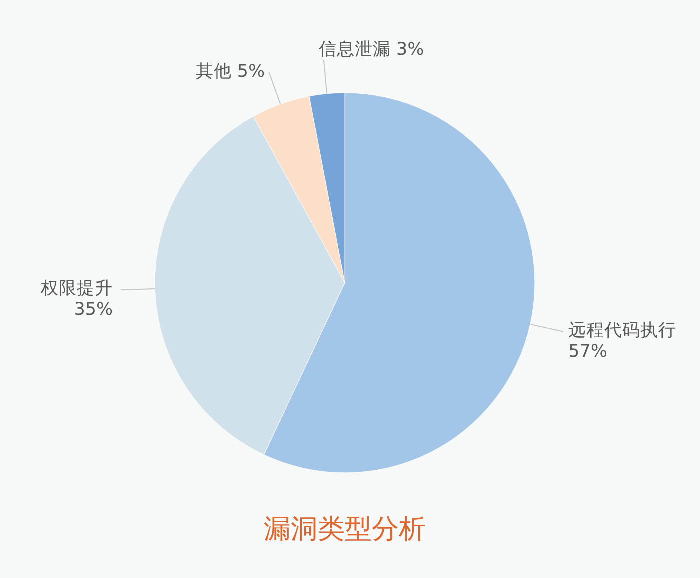 Image resolution: width=700 pixels, height=578 pixels. Describe the element at coordinates (371, 50) in the screenshot. I see `slice-label: 信息泄漏 3%` at that location.